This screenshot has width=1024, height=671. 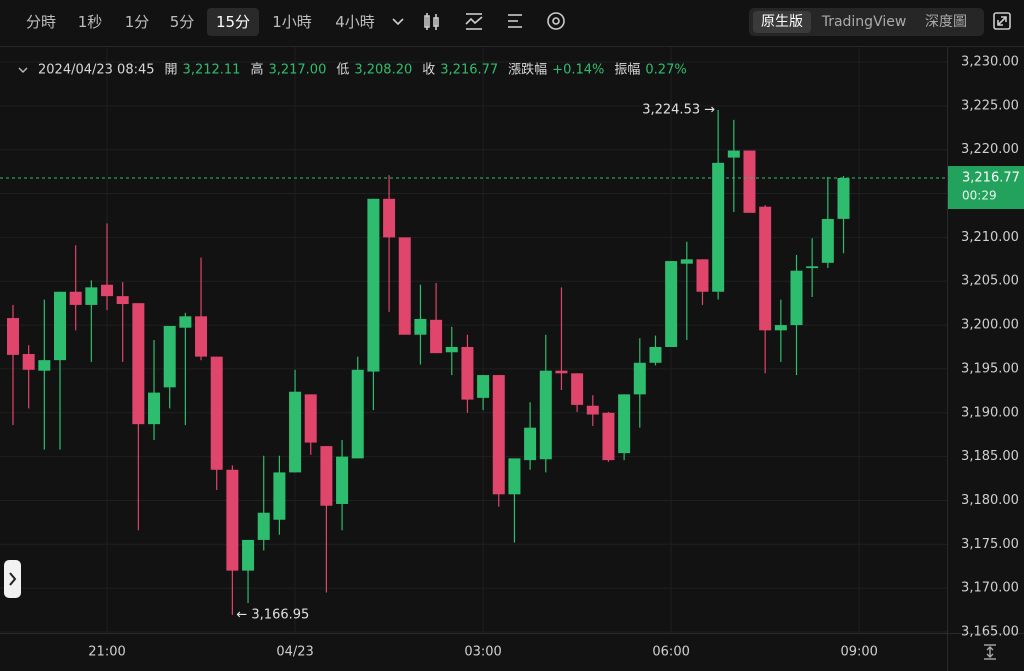 I want to click on view-button: 深度圖, so click(x=946, y=22).